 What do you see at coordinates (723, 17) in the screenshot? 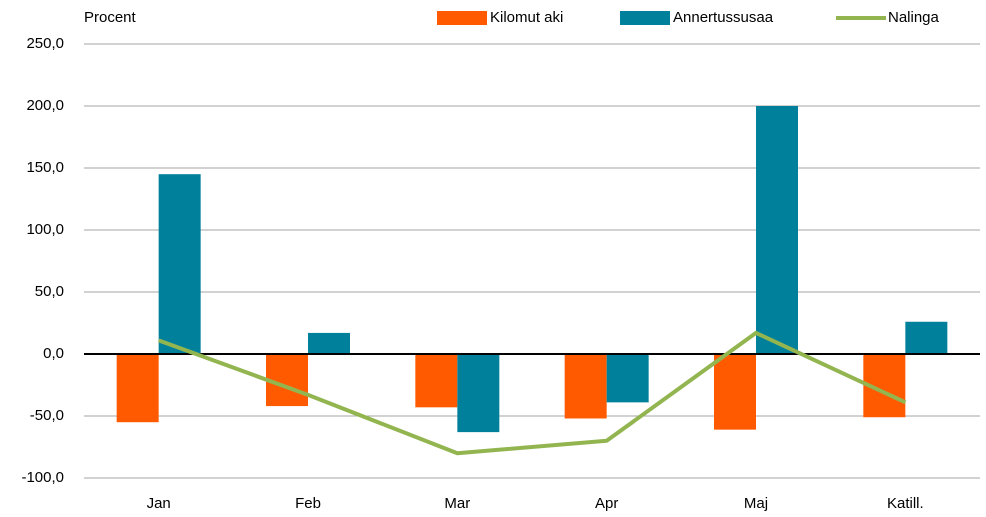
I see `legend-label: Annertussusaa` at bounding box center [723, 17].